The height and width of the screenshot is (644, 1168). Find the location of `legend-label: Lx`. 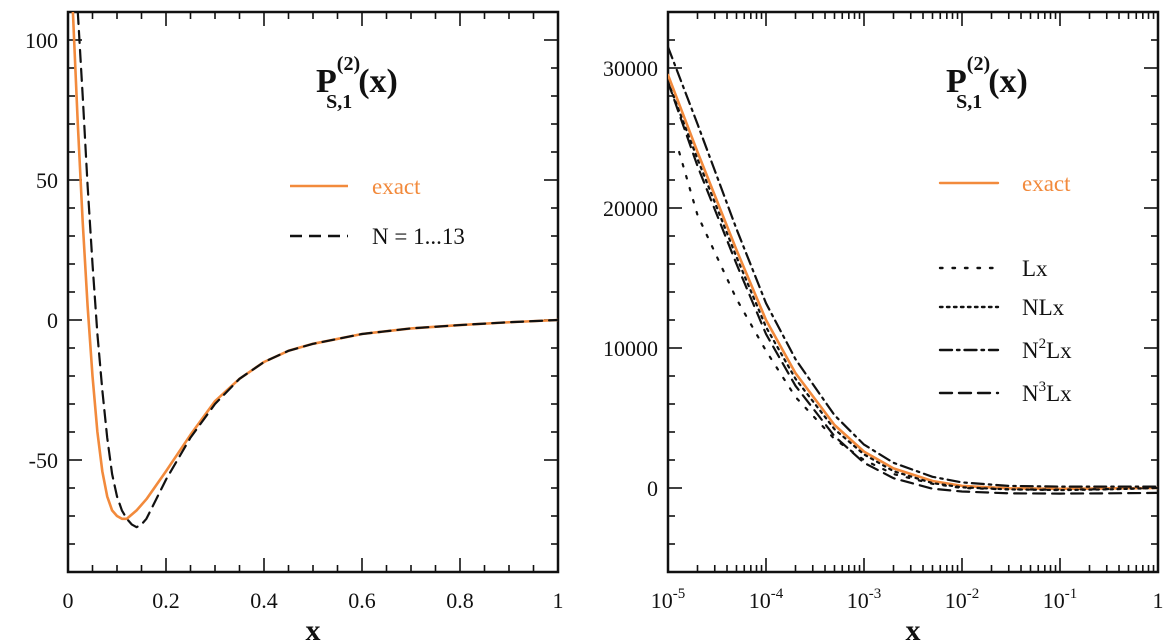

legend-label: Lx is located at coordinates (1035, 268).